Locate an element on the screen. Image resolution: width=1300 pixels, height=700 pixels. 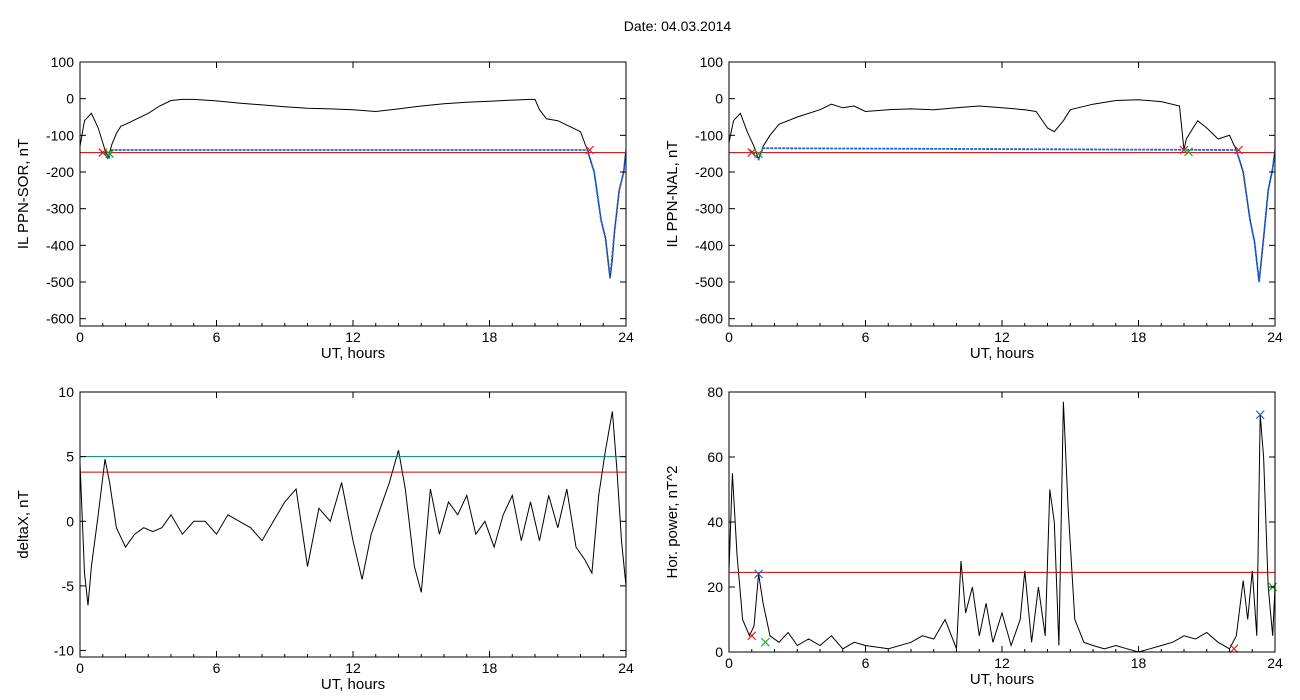
y-tick-label: -5 is located at coordinates (68, 586).